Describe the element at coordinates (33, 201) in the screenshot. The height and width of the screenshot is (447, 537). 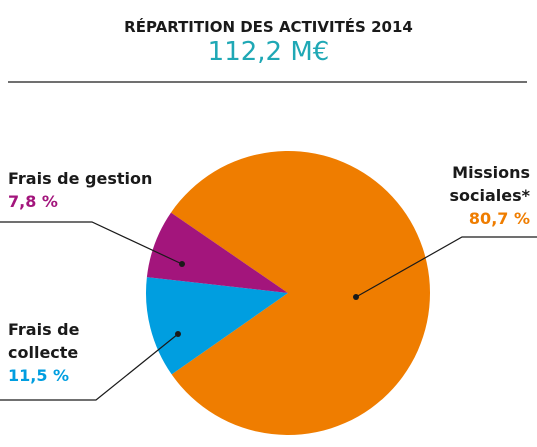
I see `value-label: 7,8 %` at that location.